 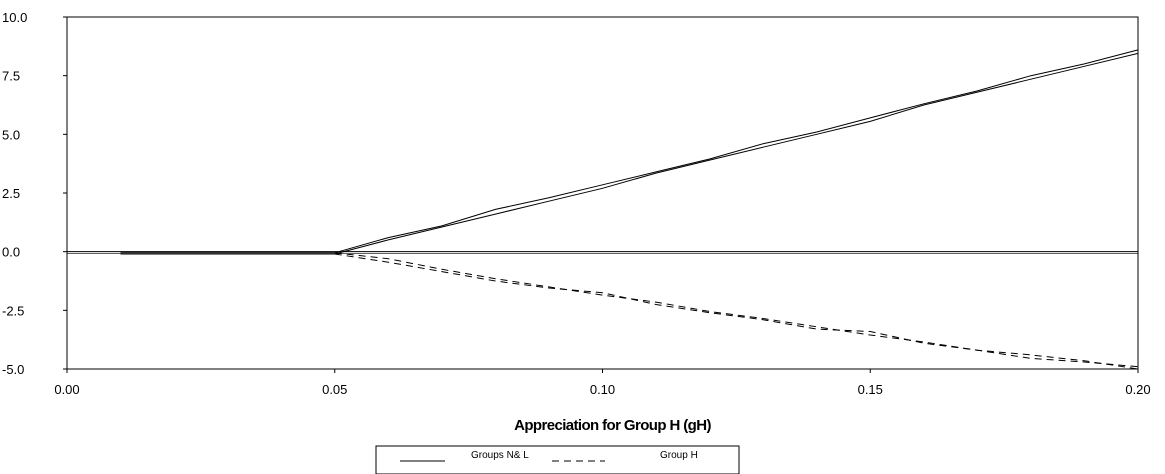 What do you see at coordinates (11, 252) in the screenshot?
I see `y-tick-label: 0.0` at bounding box center [11, 252].